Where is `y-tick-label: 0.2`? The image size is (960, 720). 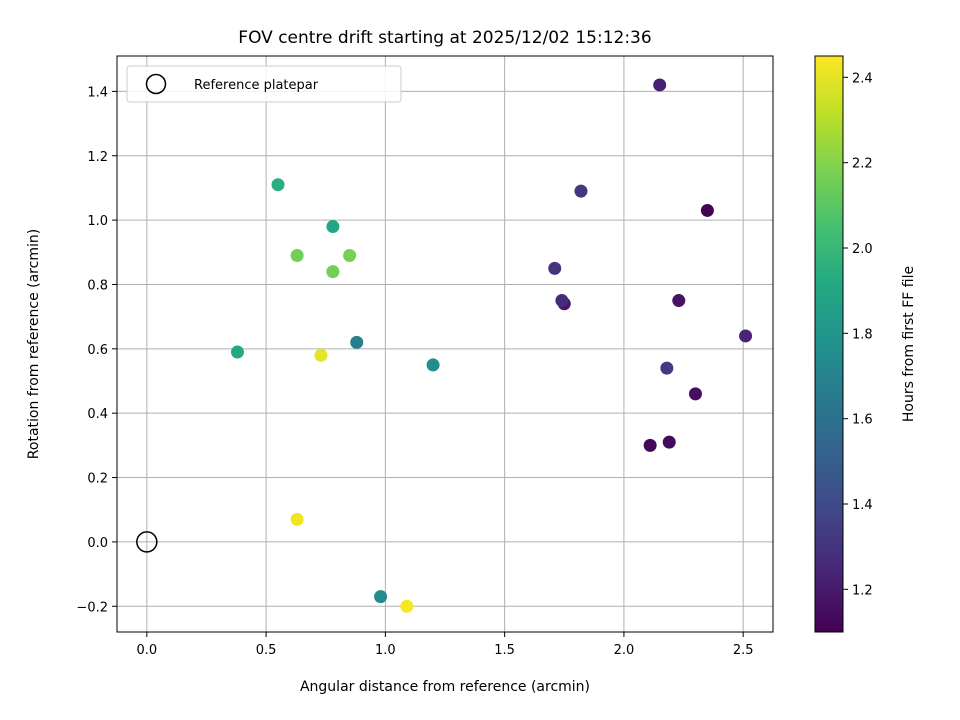 y-tick-label: 0.2 is located at coordinates (97, 479).